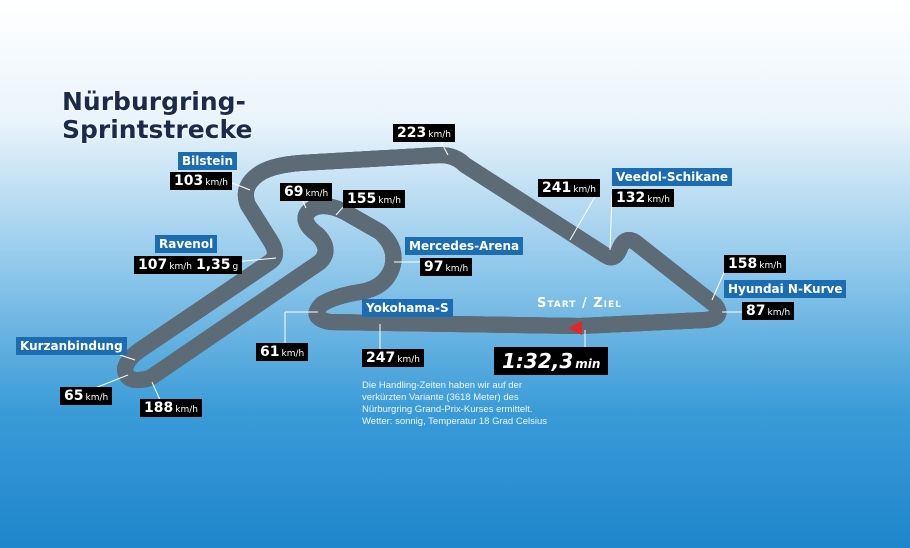 This screenshot has height=548, width=910. Describe the element at coordinates (381, 358) in the screenshot. I see `speed-value: 247` at that location.